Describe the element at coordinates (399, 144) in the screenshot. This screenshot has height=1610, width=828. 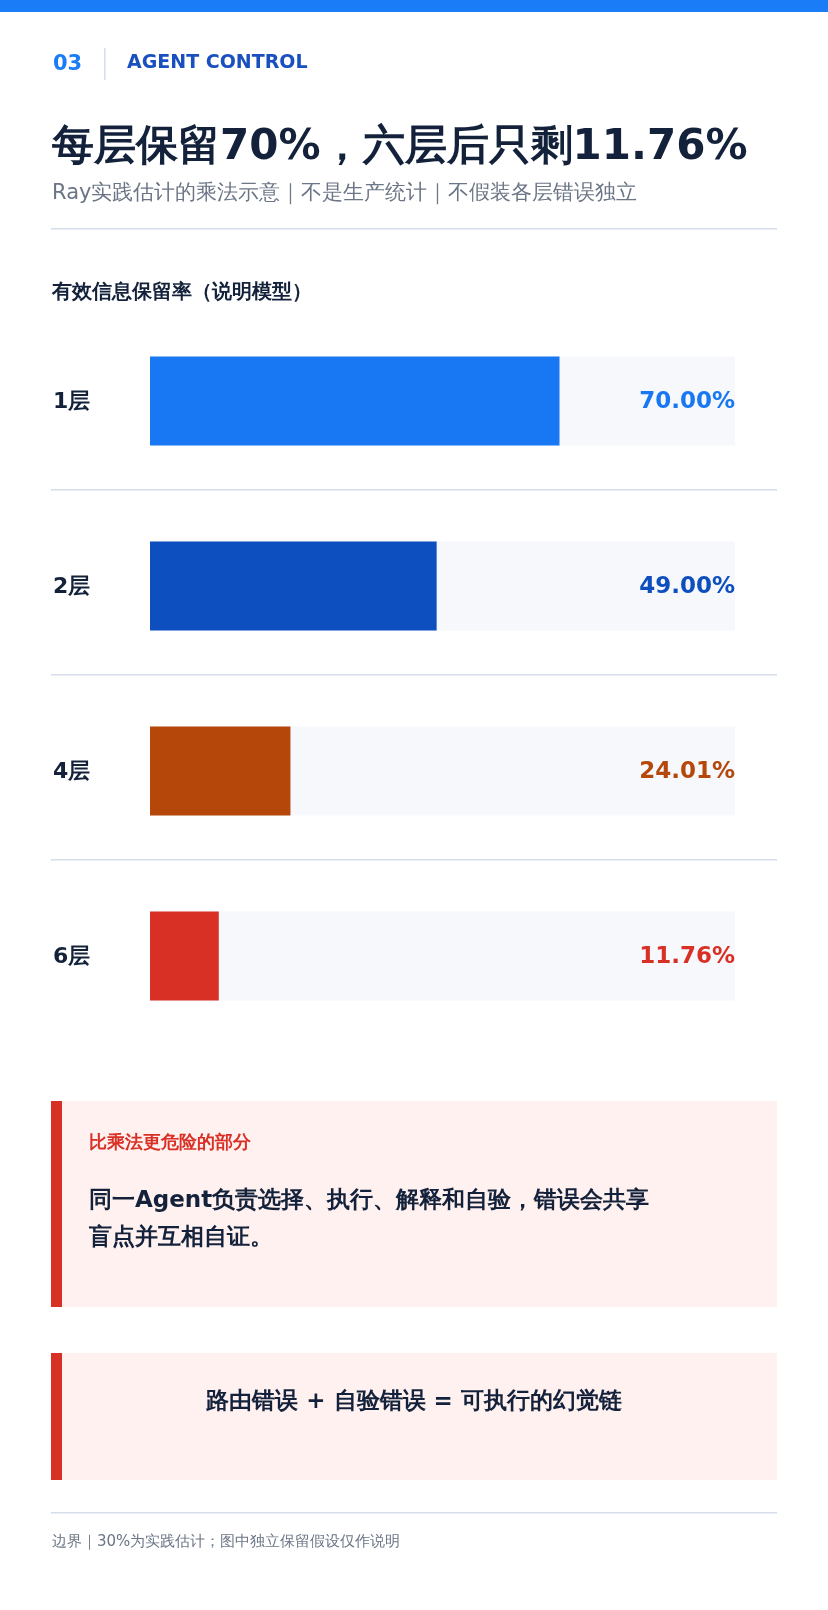
I see `chart-title: 每层保留70%，六层后只剩11.76%` at that location.